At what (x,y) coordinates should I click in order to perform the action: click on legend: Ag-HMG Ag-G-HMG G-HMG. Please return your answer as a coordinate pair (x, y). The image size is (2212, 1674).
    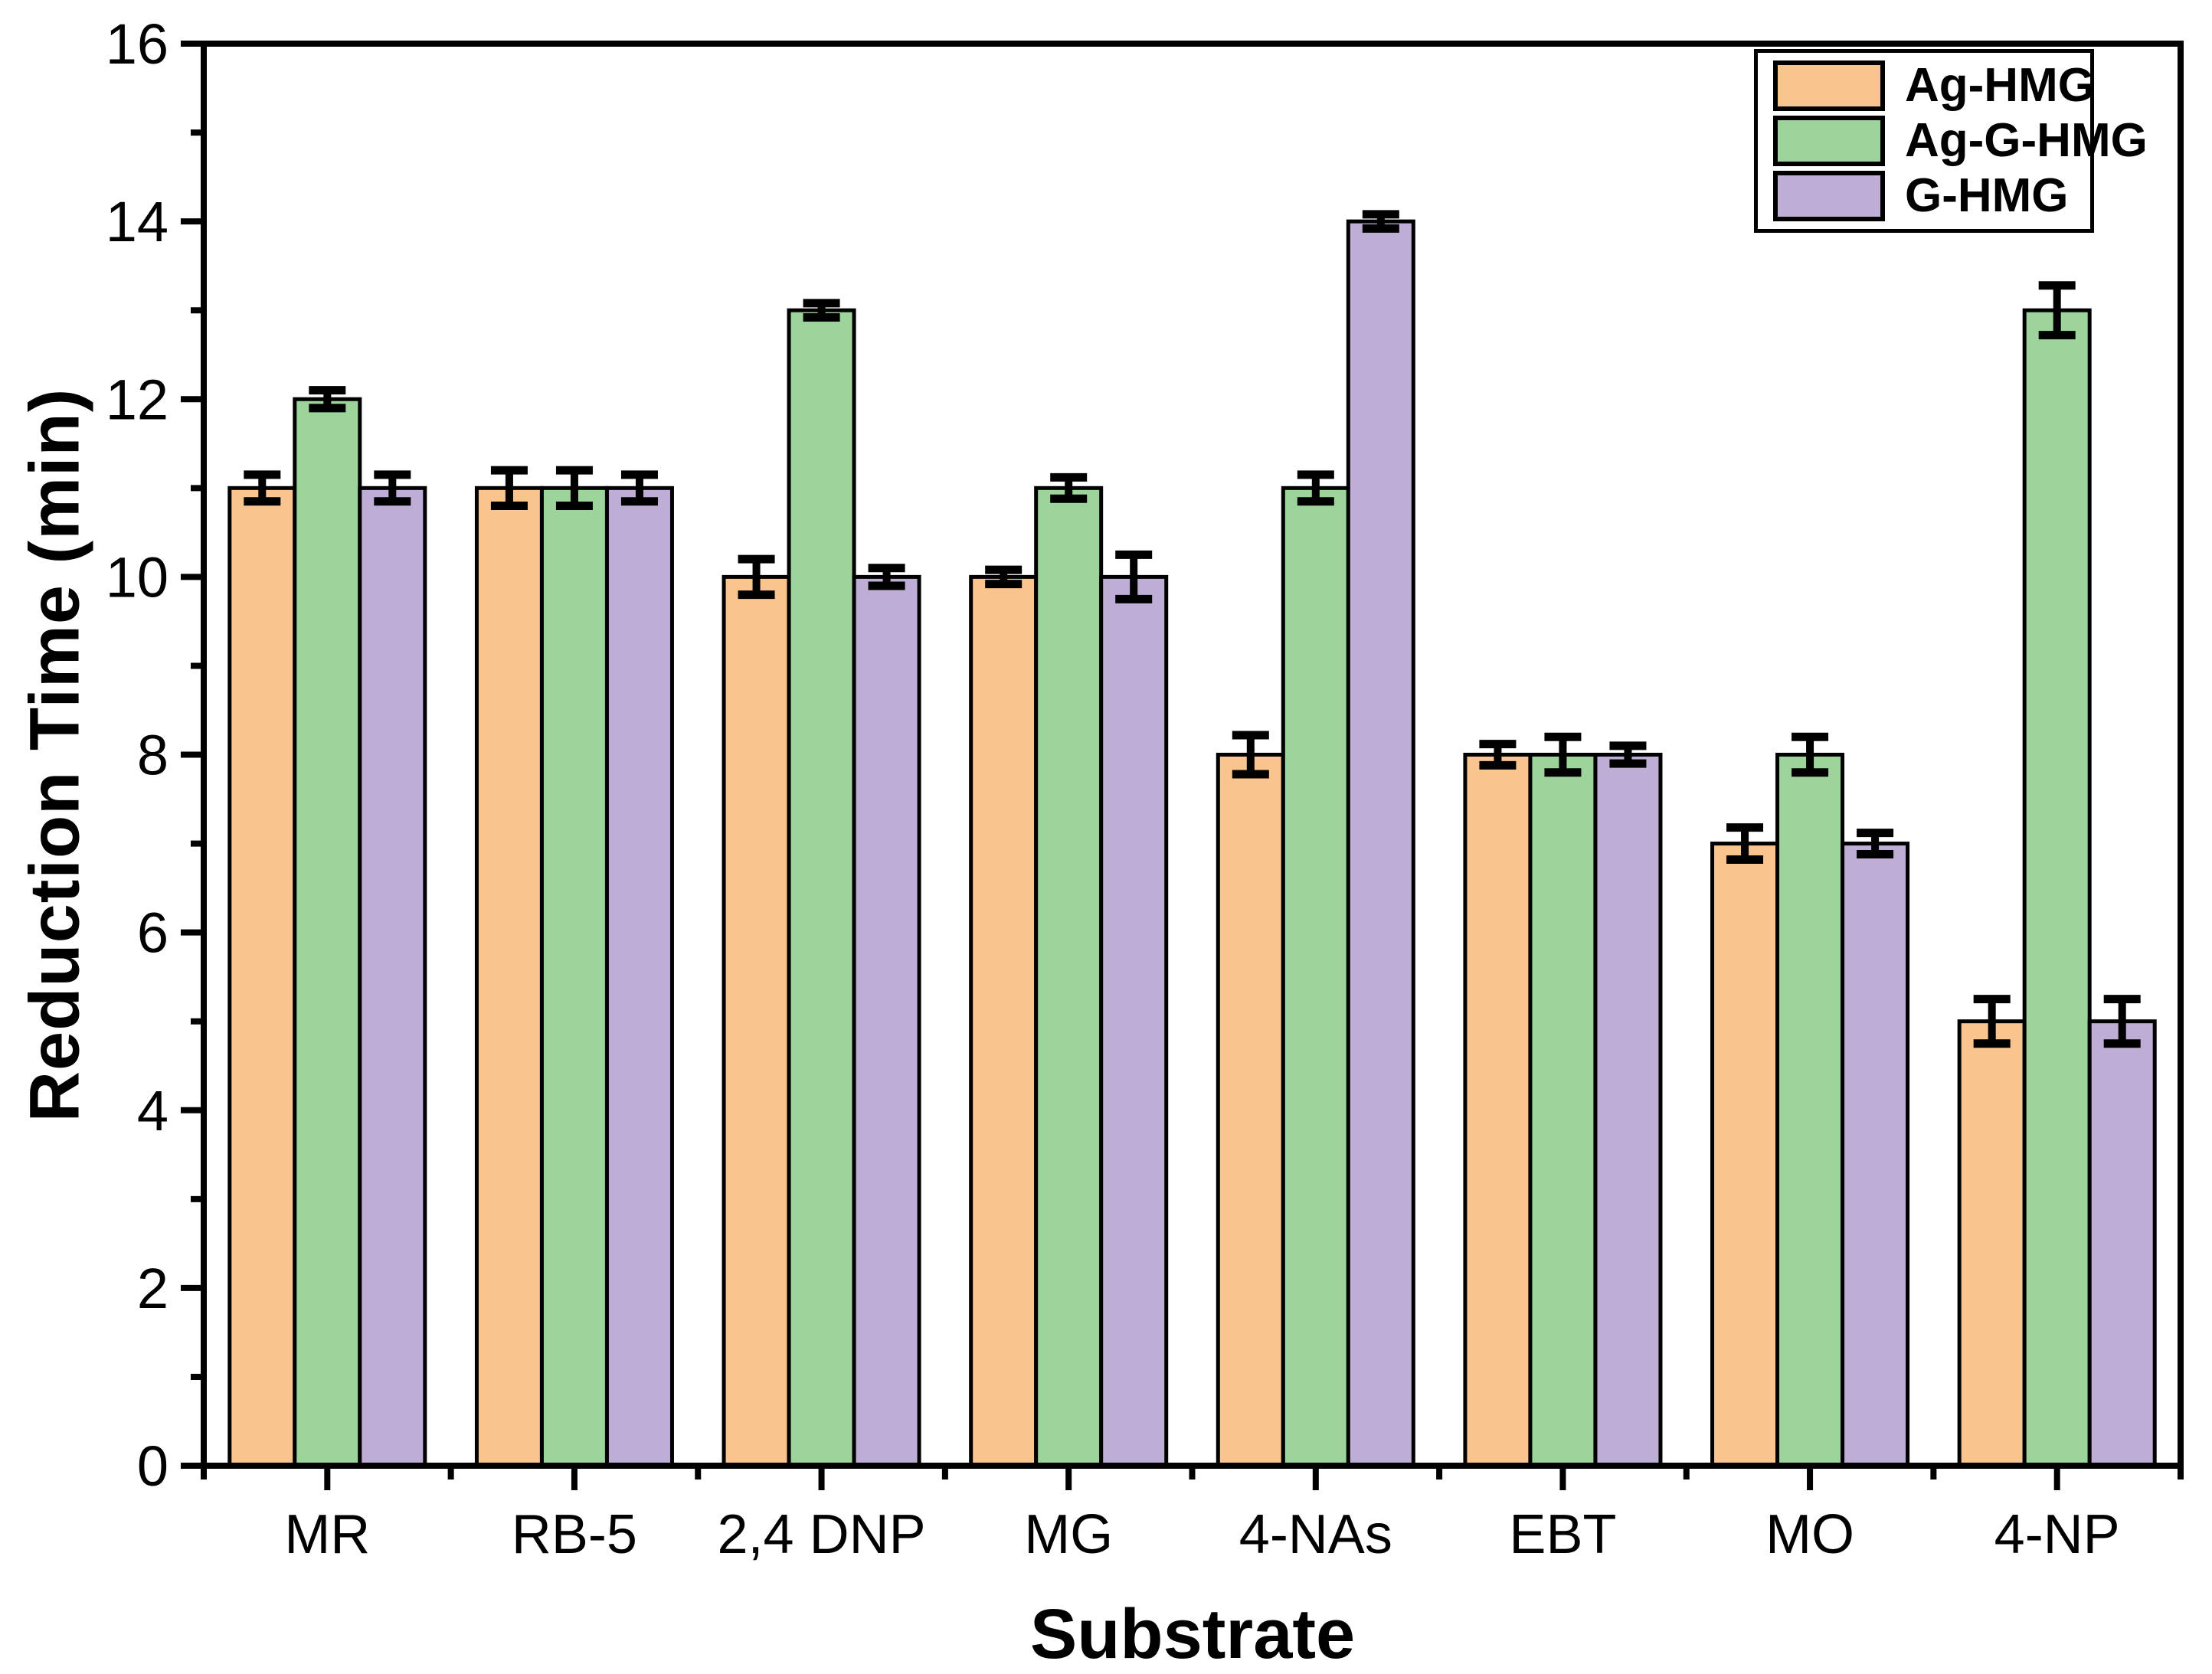
    Looking at the image, I should click on (1951, 141).